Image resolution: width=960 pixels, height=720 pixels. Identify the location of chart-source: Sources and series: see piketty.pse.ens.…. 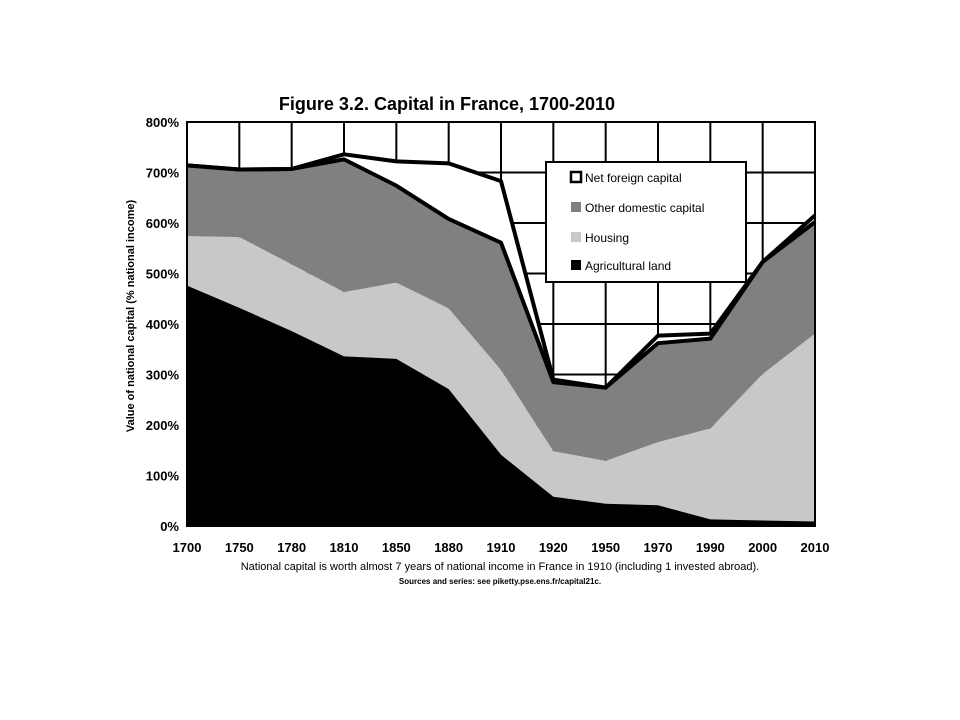
(500, 581).